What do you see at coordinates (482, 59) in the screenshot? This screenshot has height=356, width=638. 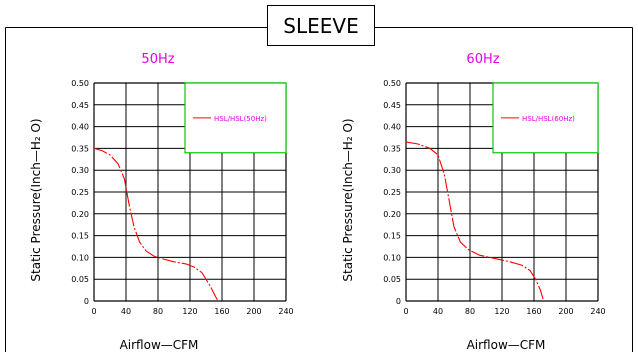 I see `chart-subtitle: 60Hz` at bounding box center [482, 59].